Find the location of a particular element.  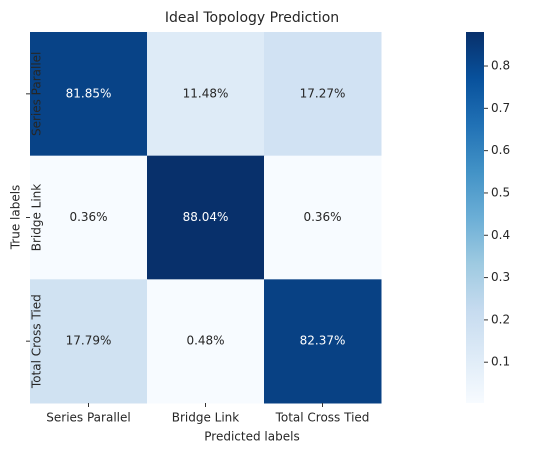

colorbar-tick-label: 0.1 is located at coordinates (500, 362).